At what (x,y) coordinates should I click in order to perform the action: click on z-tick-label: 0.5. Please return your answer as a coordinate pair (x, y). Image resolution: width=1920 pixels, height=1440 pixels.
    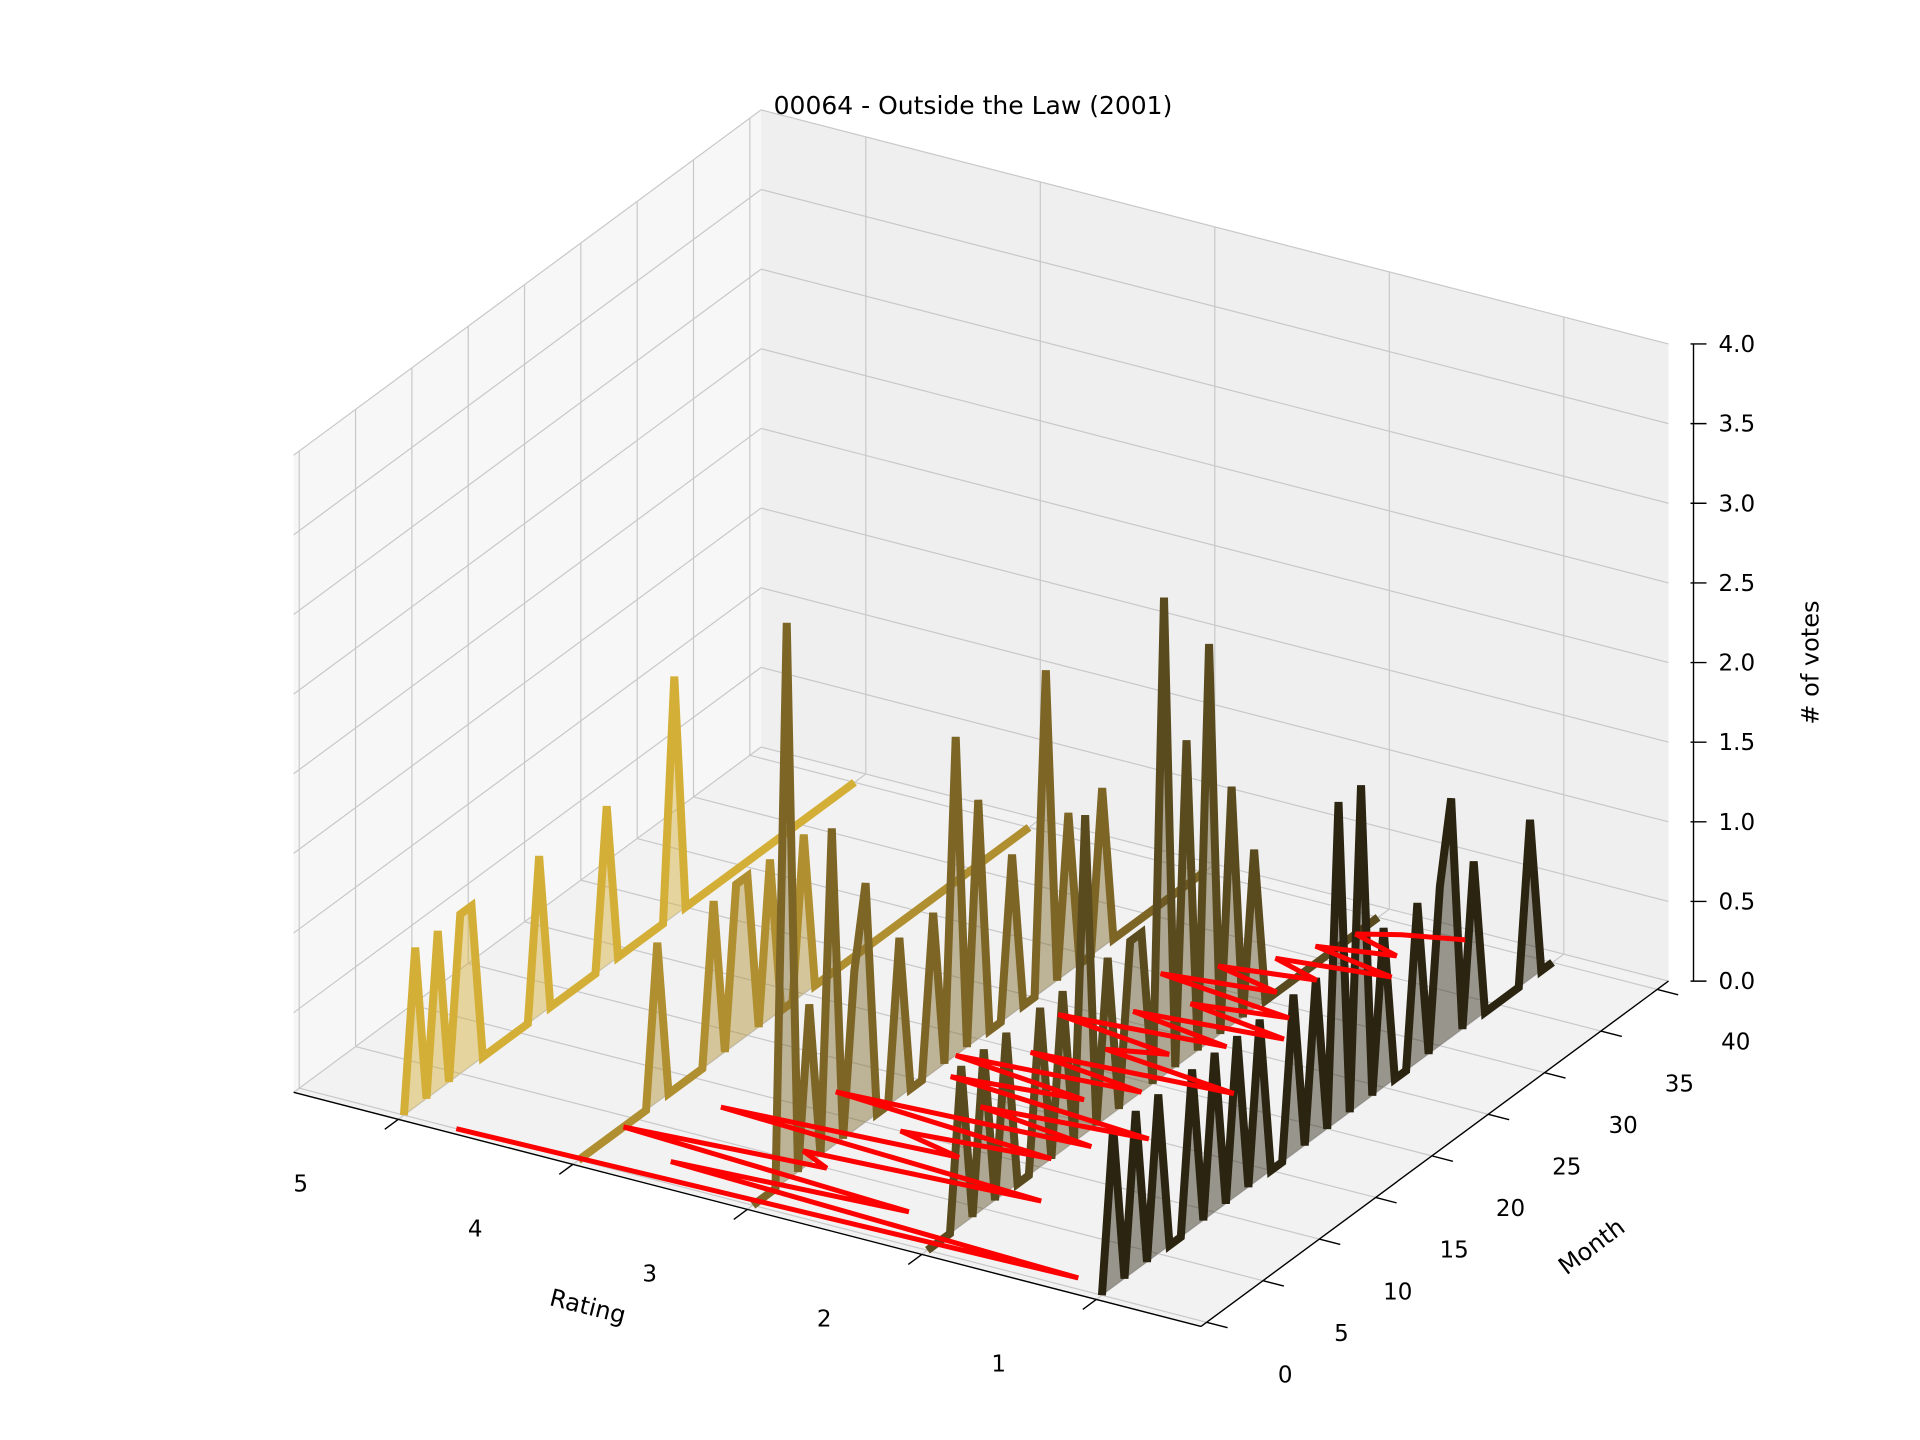
    Looking at the image, I should click on (1737, 902).